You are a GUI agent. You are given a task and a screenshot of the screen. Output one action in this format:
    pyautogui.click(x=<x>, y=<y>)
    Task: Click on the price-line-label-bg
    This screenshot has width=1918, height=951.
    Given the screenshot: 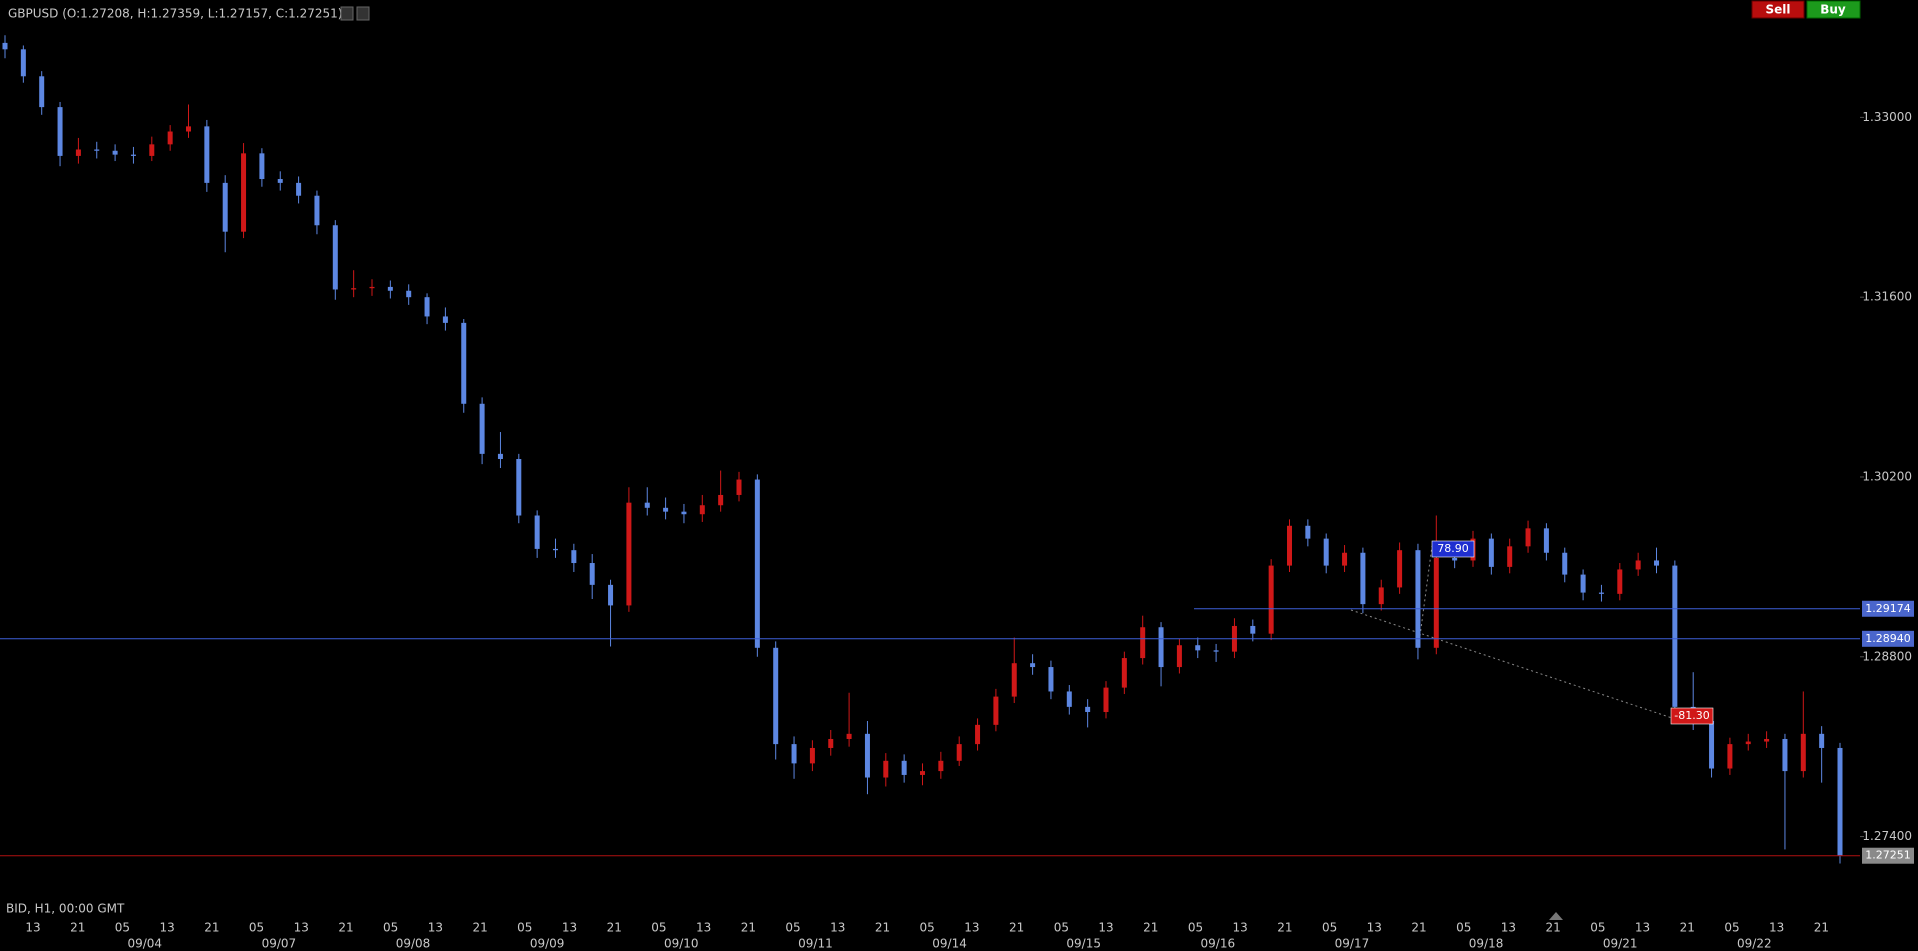 What is the action you would take?
    pyautogui.click(x=1888, y=638)
    